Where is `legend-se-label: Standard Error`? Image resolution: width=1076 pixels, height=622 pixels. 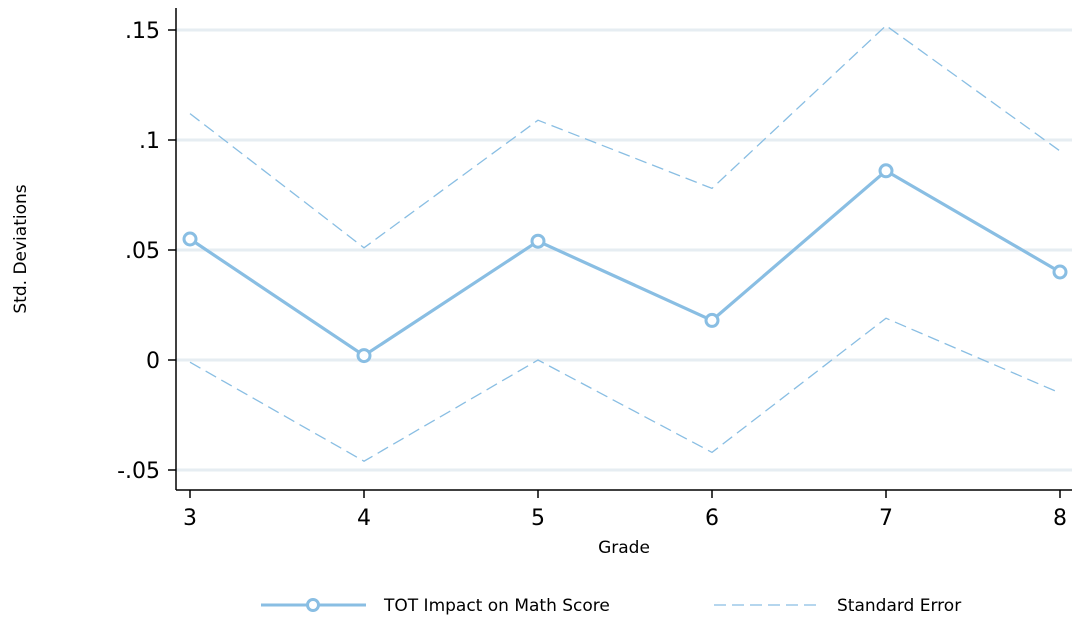 legend-se-label: Standard Error is located at coordinates (899, 606).